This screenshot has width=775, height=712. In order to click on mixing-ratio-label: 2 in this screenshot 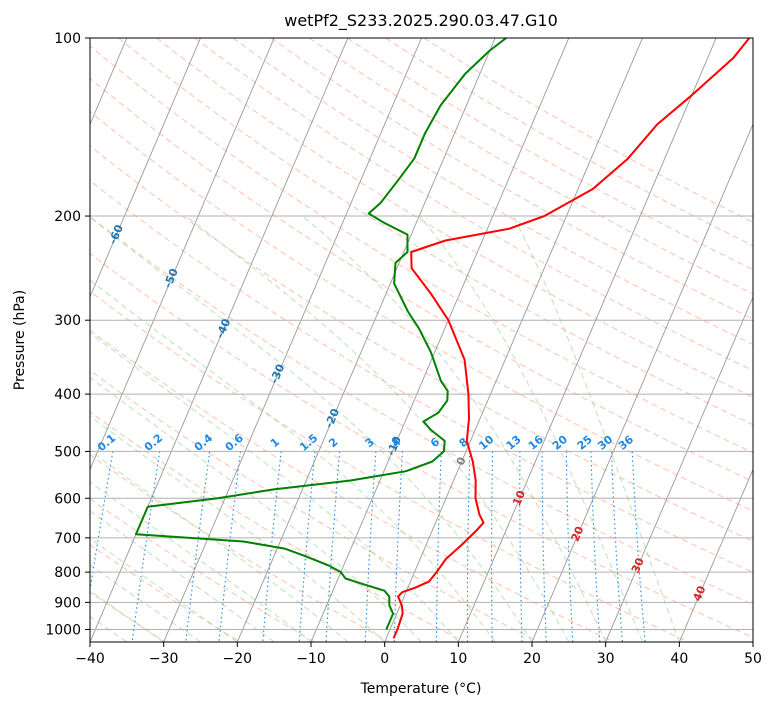, I will do `click(333, 442)`.